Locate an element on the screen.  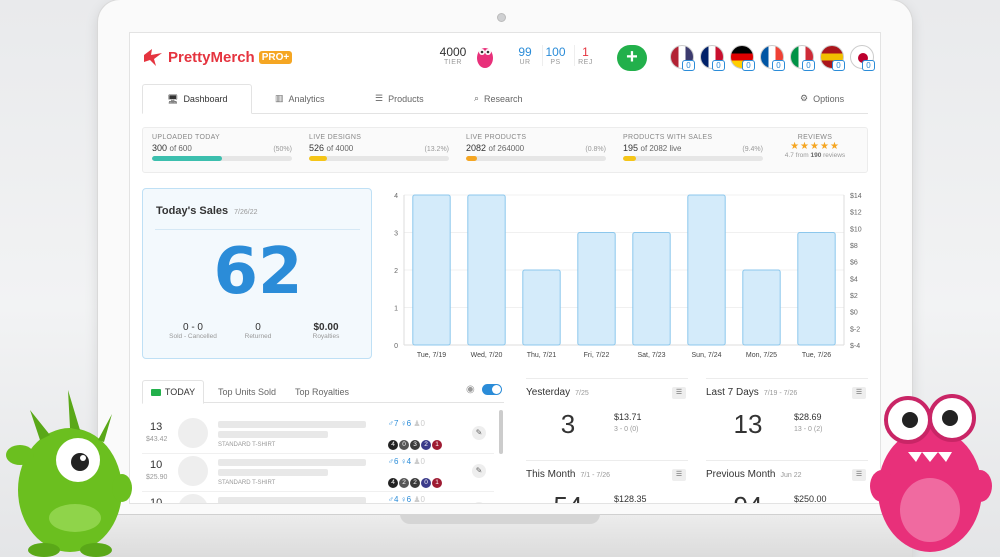
pink-monster-icon is located at coordinates (485, 56).